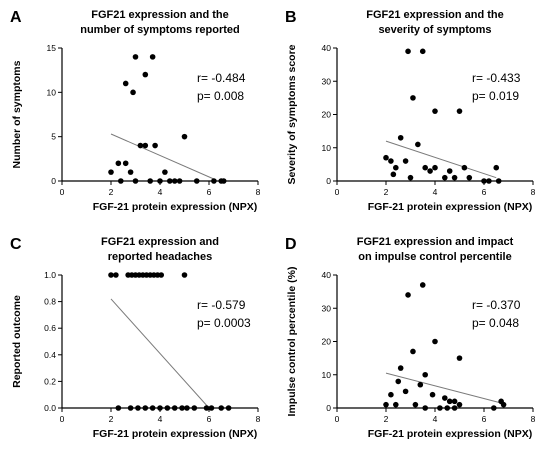 This screenshot has width=550, height=454. Describe the element at coordinates (327, 115) in the screenshot. I see `y-tick-label: 20` at that location.